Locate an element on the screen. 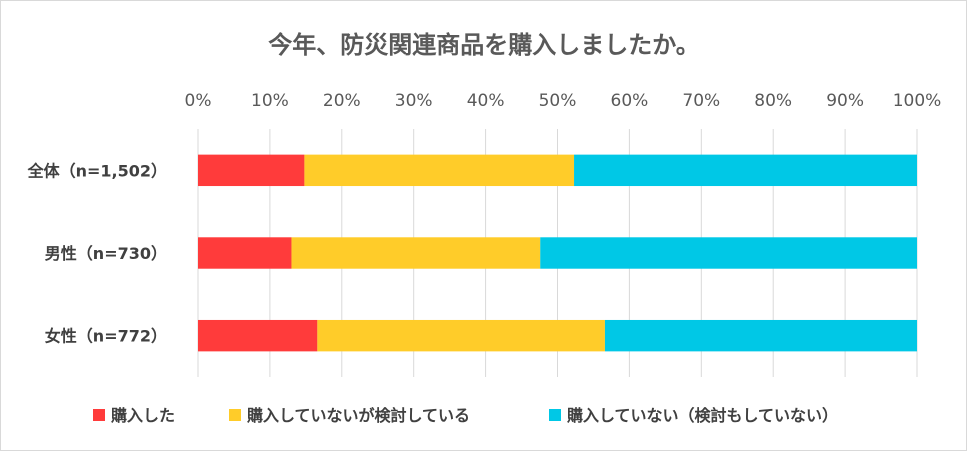  legend-label: 購入していないが検討している is located at coordinates (358, 415).